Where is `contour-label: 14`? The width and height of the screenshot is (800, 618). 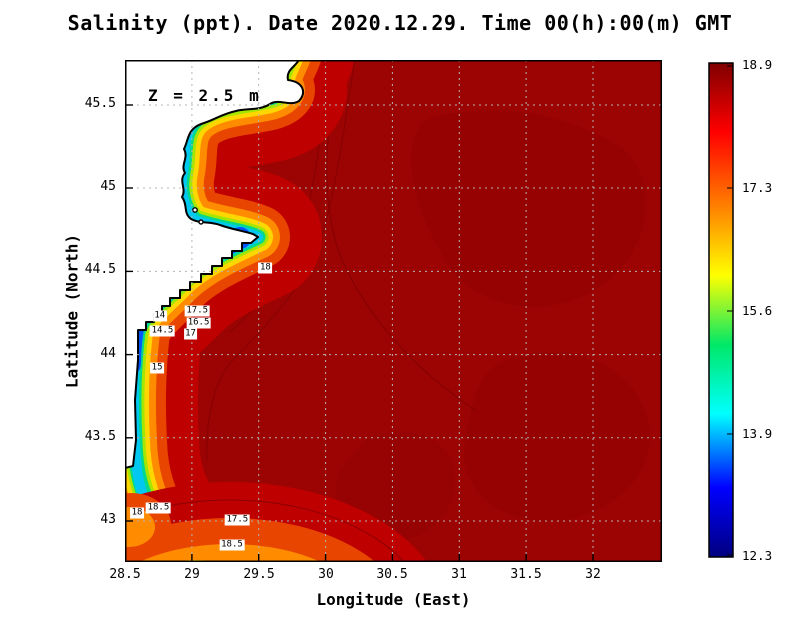 contour-label: 14 is located at coordinates (159, 316).